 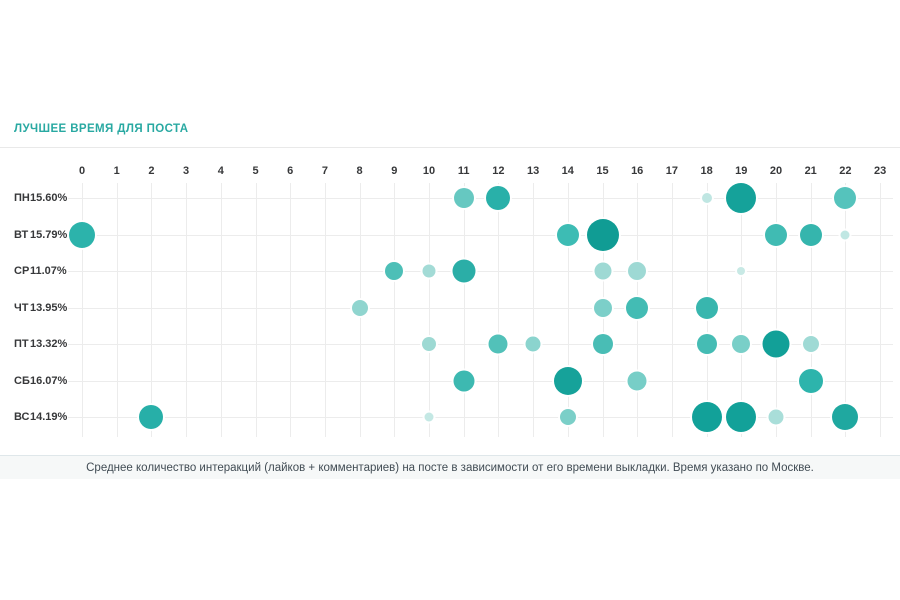 What do you see at coordinates (22, 271) in the screenshot?
I see `y-axis-day-label: СР` at bounding box center [22, 271].